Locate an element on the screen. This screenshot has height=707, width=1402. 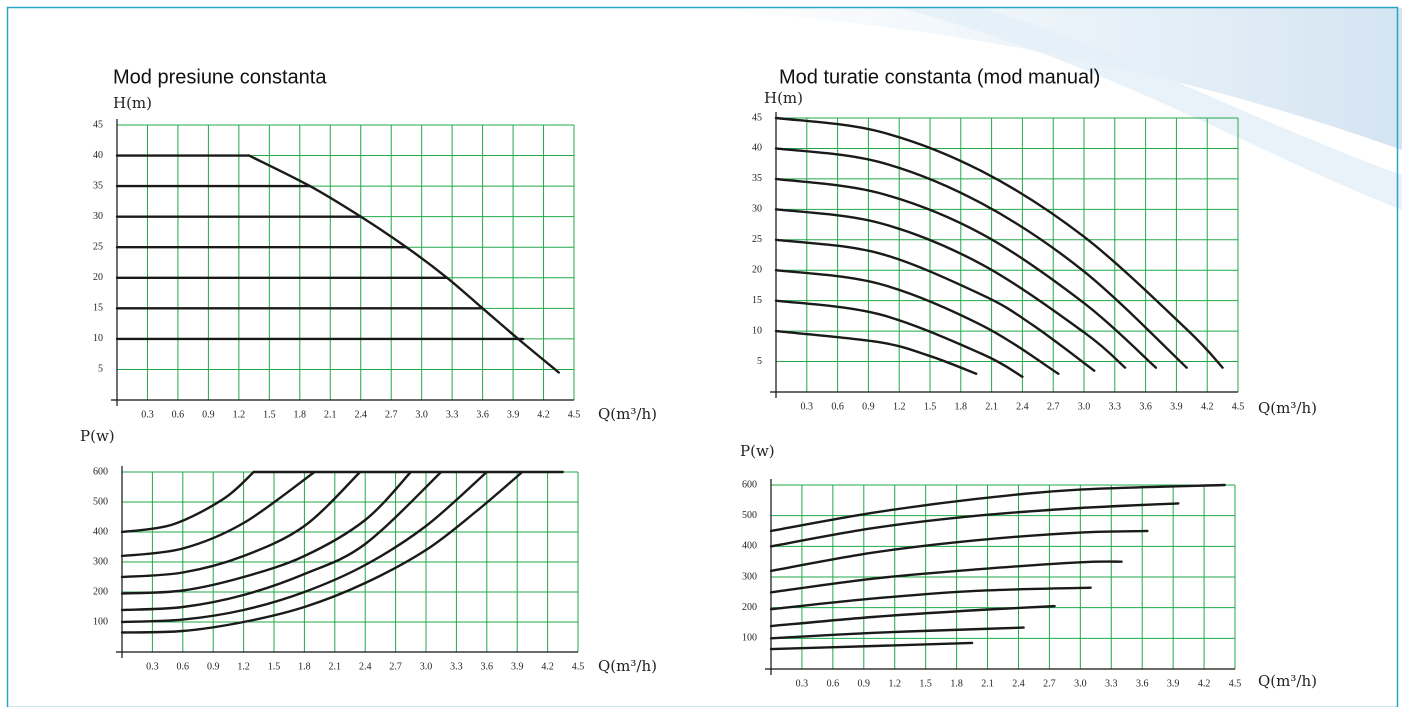
chart-title: Mod presiune constanta is located at coordinates (220, 77).